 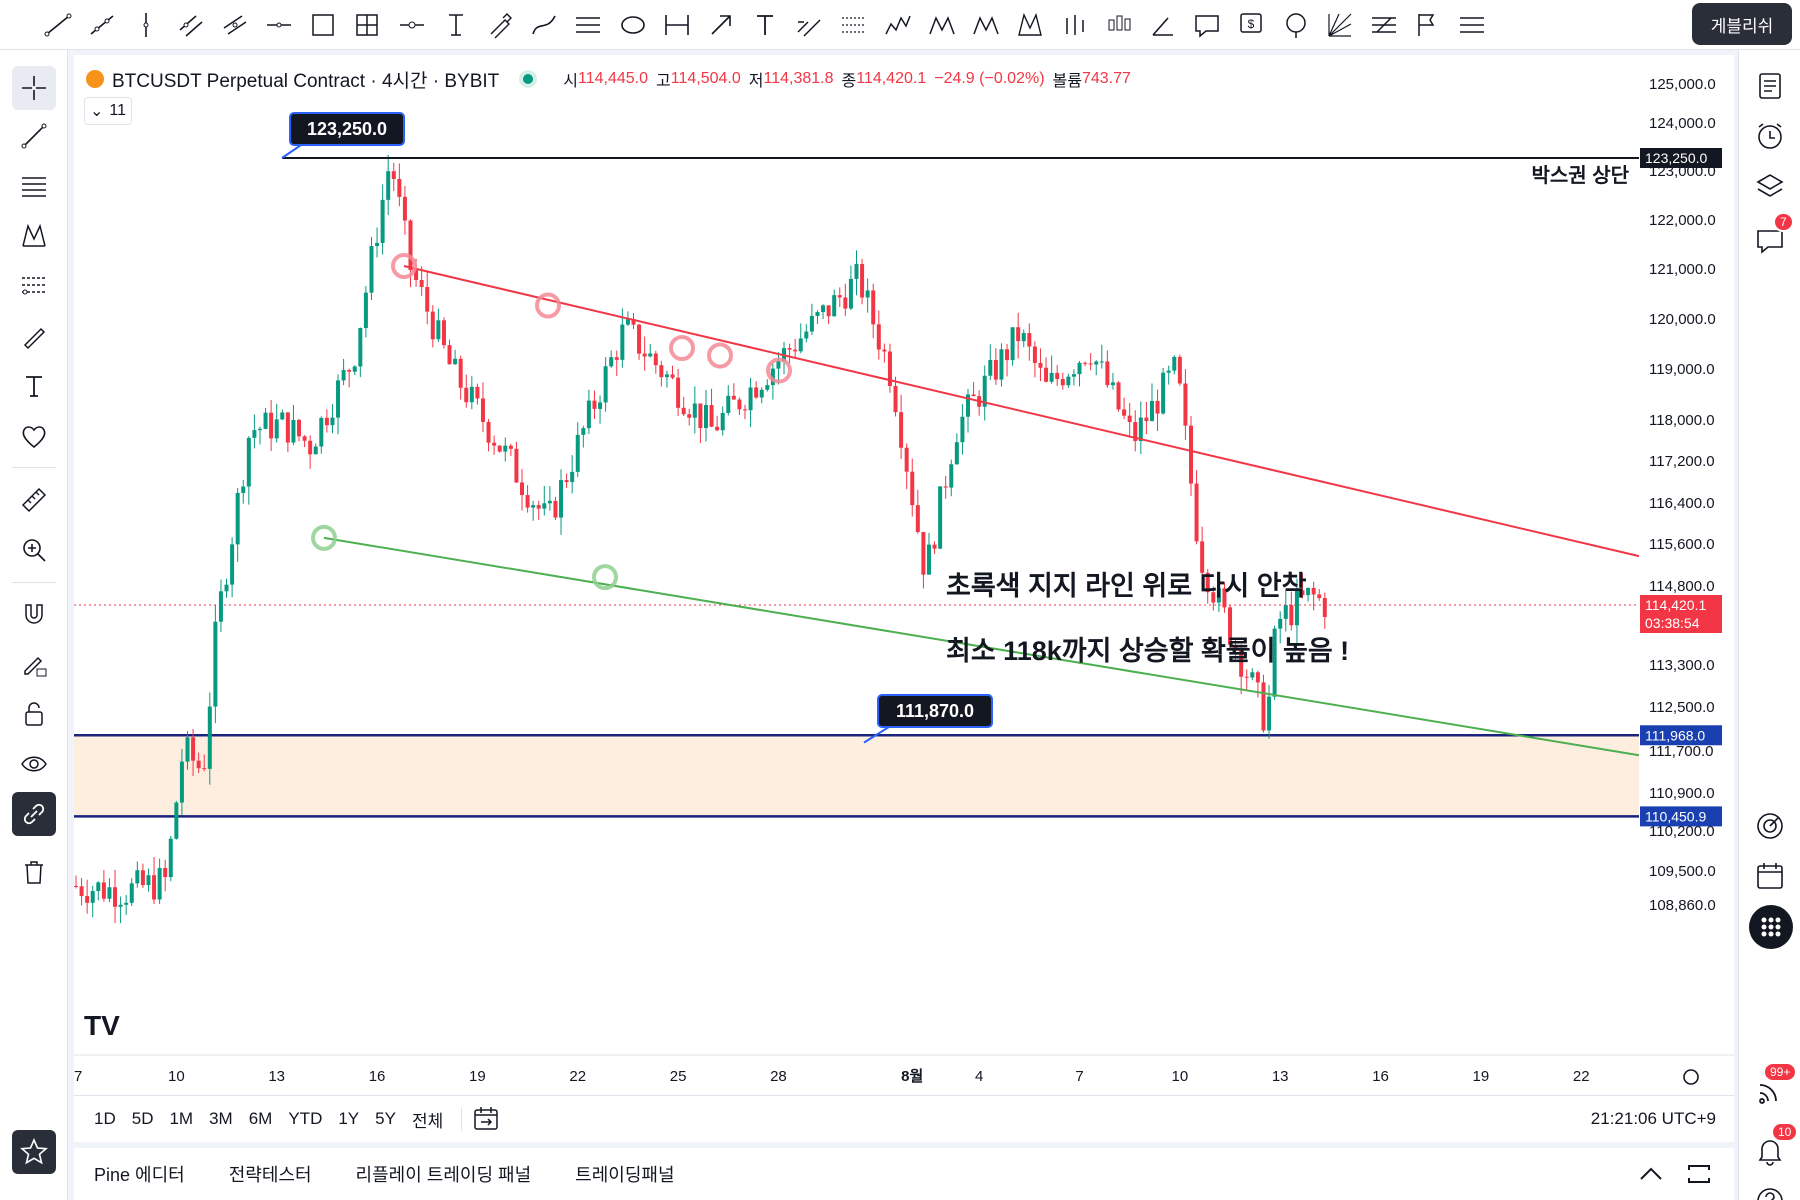 What do you see at coordinates (1773, 1087) in the screenshot?
I see `news-feed-icon: 99+` at bounding box center [1773, 1087].